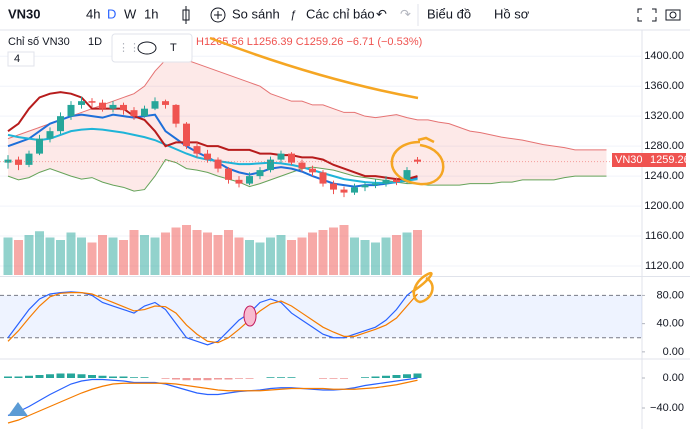  What do you see at coordinates (449, 13) in the screenshot?
I see `layout: Biểu đồ` at bounding box center [449, 13].